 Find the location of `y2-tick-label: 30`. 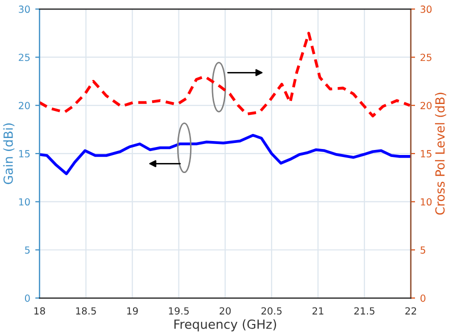

y2-tick-label: 30 is located at coordinates (426, 9).